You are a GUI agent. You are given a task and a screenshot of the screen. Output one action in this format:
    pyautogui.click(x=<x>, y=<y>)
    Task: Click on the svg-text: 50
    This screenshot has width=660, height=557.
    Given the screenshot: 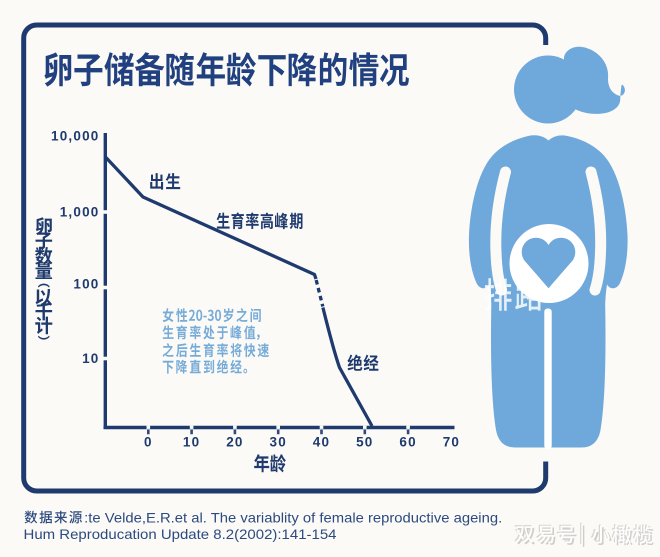 What is the action you would take?
    pyautogui.click(x=364, y=441)
    